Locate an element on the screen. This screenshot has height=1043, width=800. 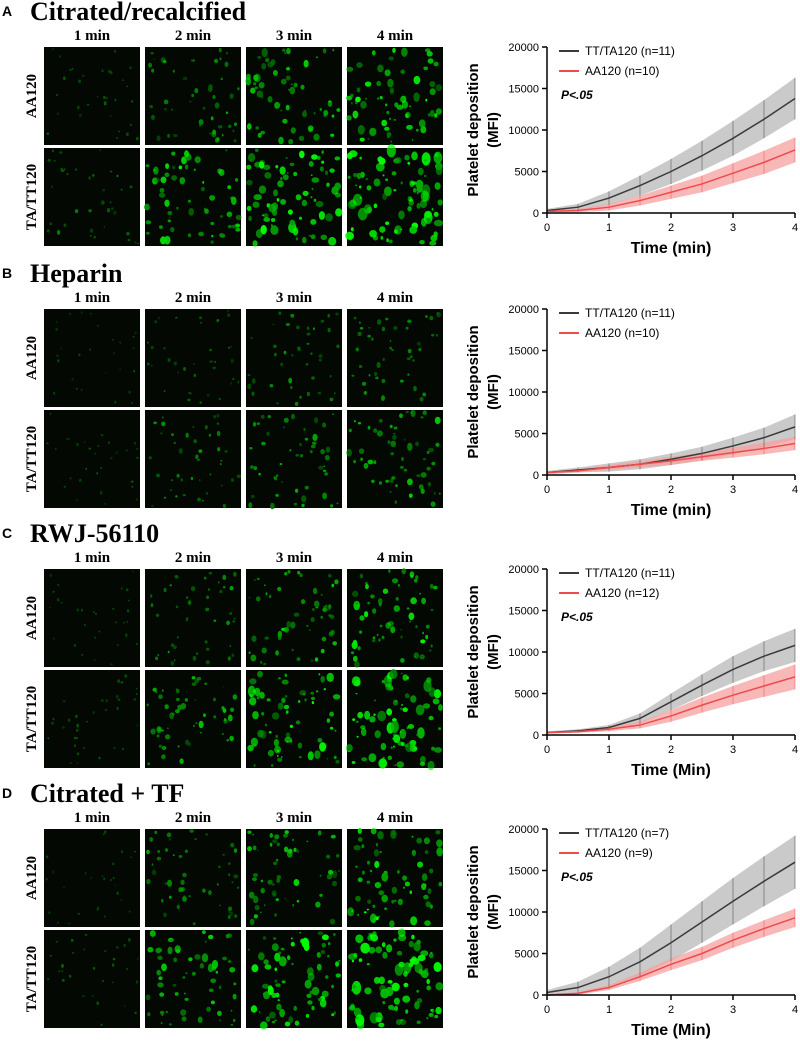
panel-letter: D is located at coordinates (7, 793).